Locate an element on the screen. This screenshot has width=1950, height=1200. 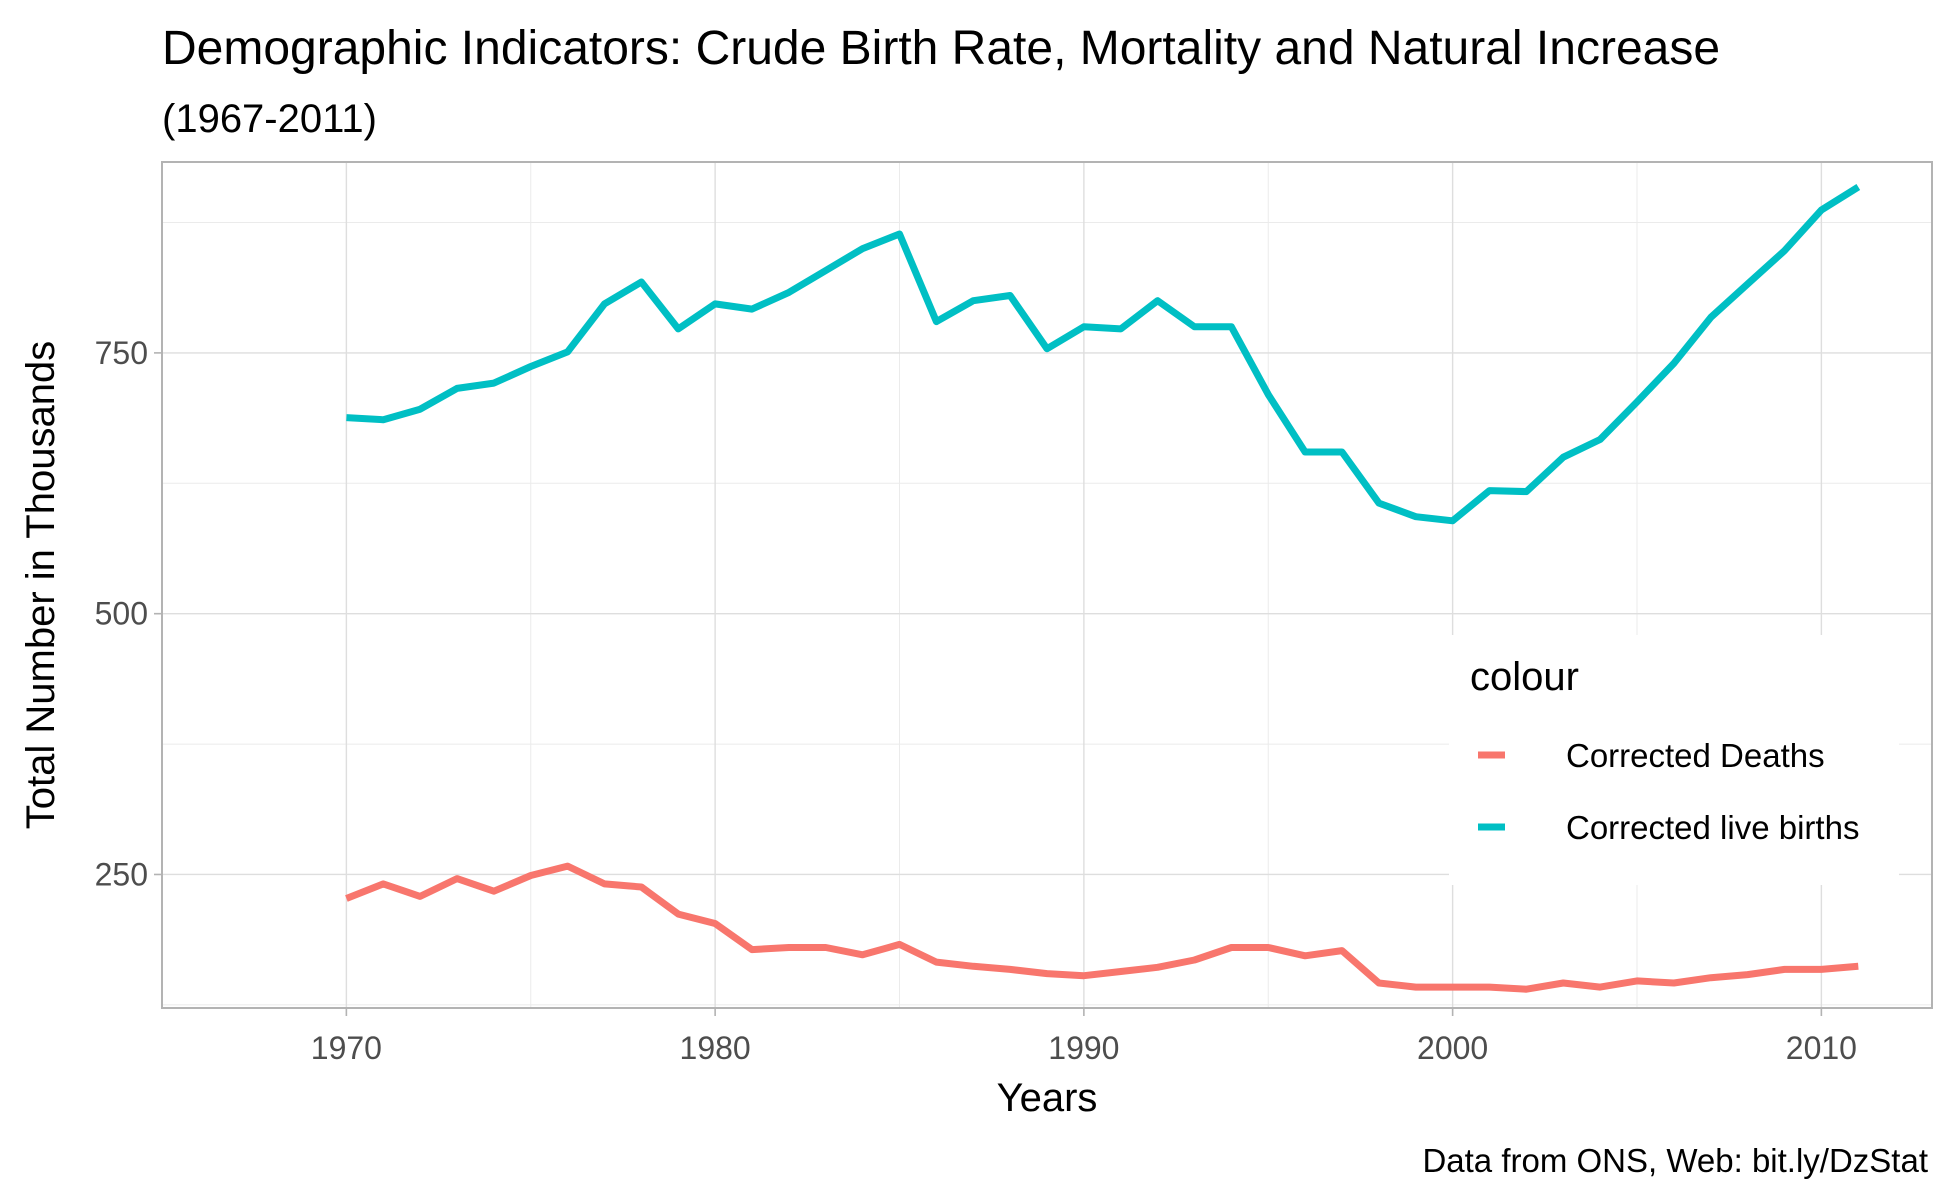
x-tick-label: 1980 is located at coordinates (715, 1048).